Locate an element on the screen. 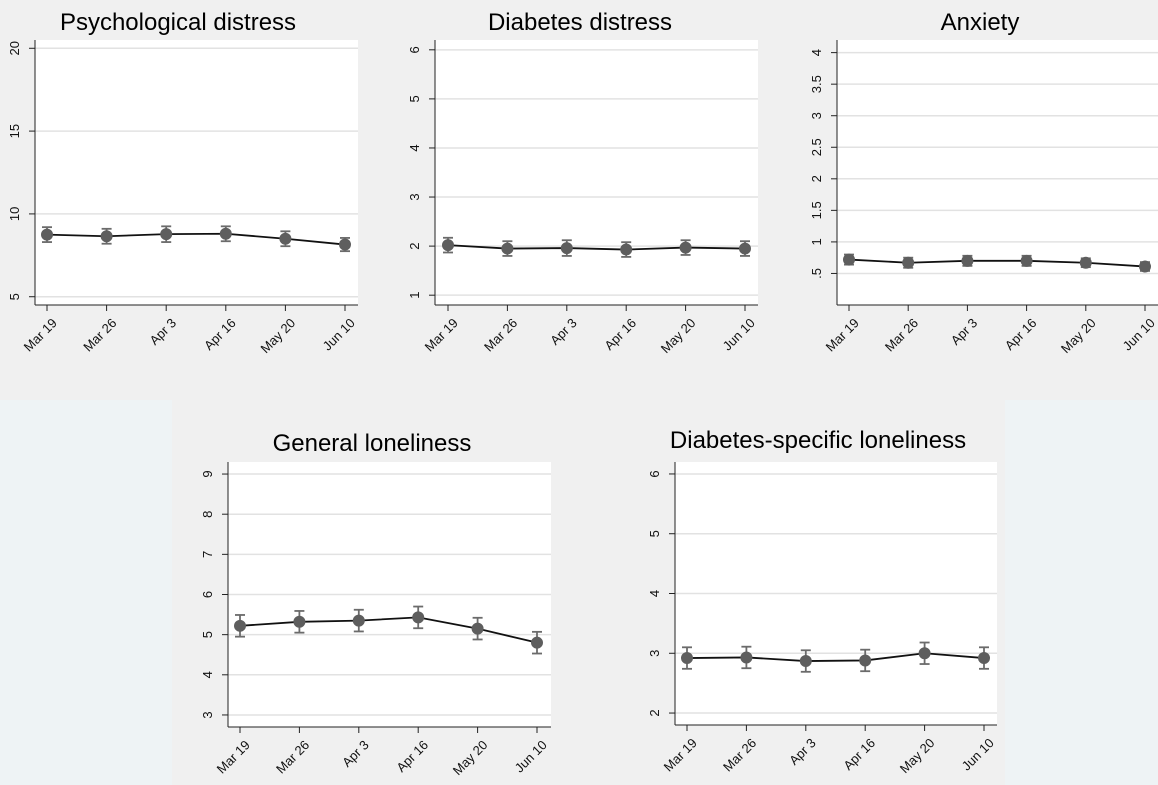  y-tick-label: 7 is located at coordinates (207, 554).